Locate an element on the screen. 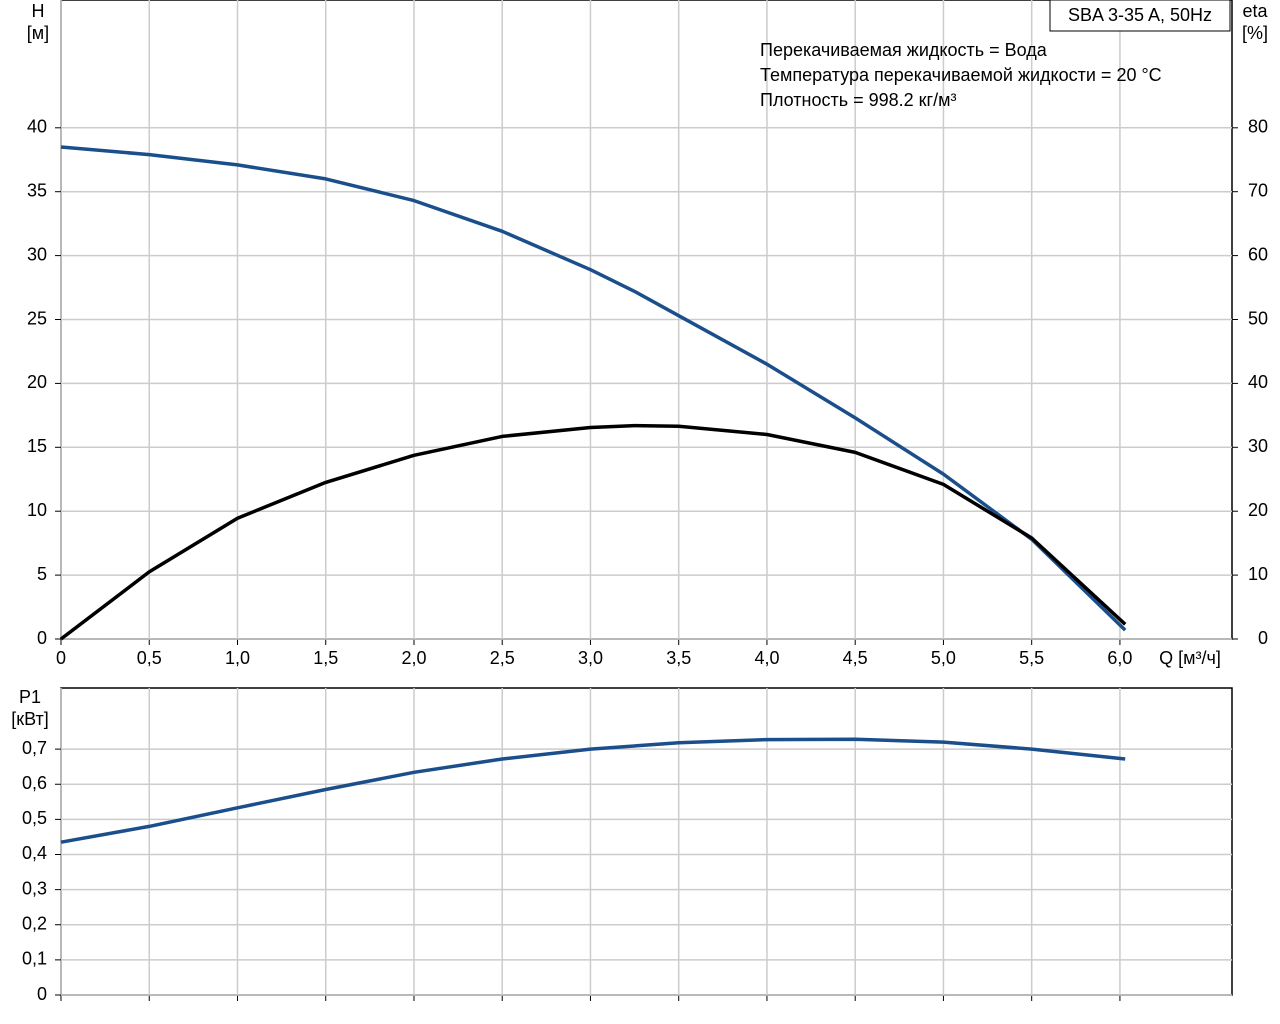  x-tick-label: 2,0 is located at coordinates (413, 658).